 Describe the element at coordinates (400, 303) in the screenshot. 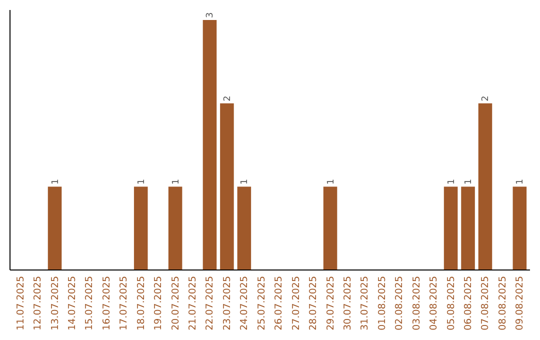

I see `x-tick-label: 02.08.2025` at that location.